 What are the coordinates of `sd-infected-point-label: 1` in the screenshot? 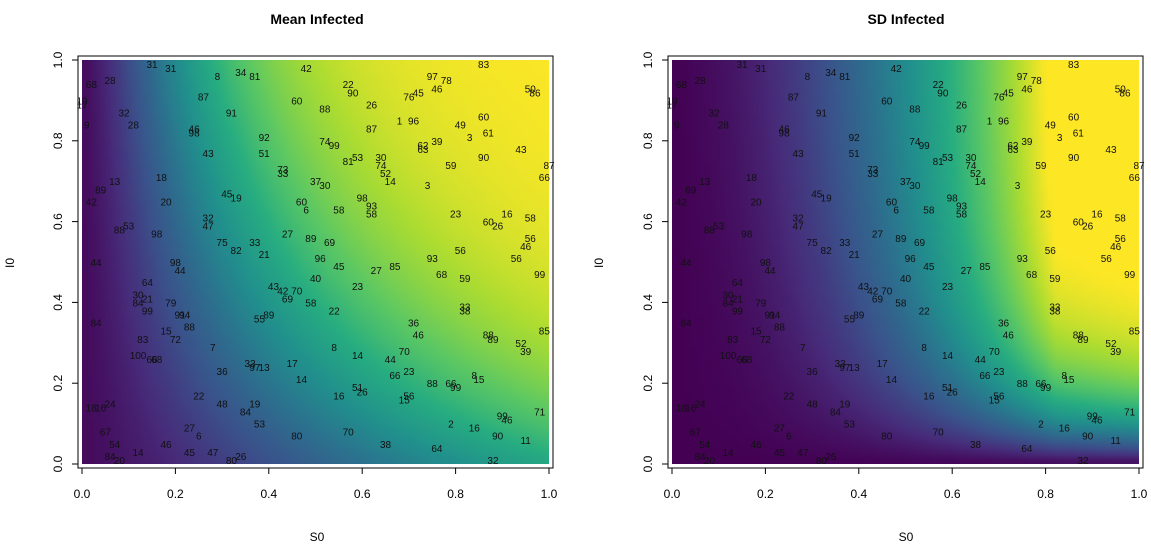 It's located at (990, 122).